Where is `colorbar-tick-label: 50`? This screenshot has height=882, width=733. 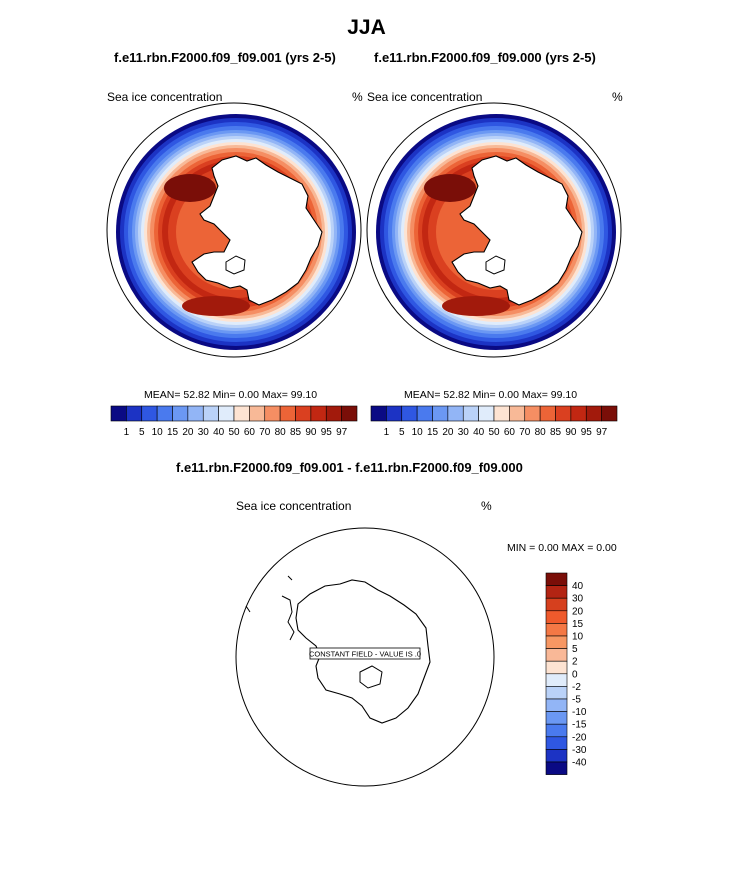 colorbar-tick-label: 50 is located at coordinates (234, 432).